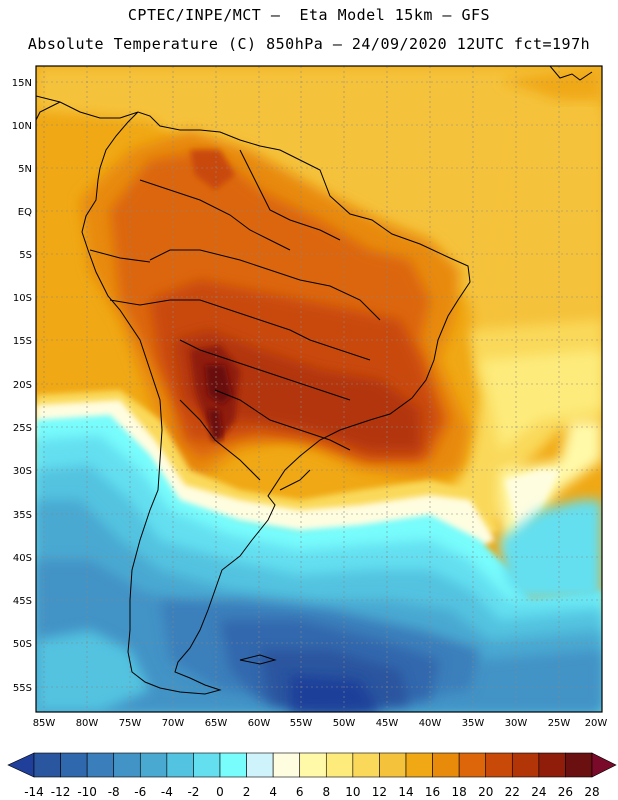 The image size is (618, 800). Describe the element at coordinates (173, 723) in the screenshot. I see `lon-label: 70W` at that location.